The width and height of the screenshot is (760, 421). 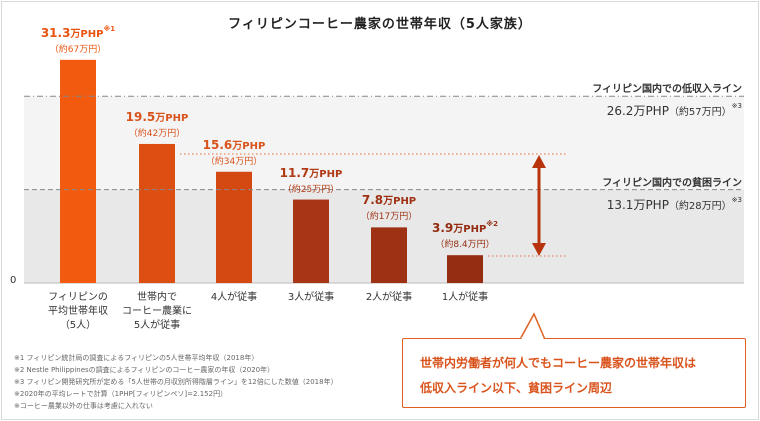 I want to click on range-arrow-head-up, so click(x=539, y=161).